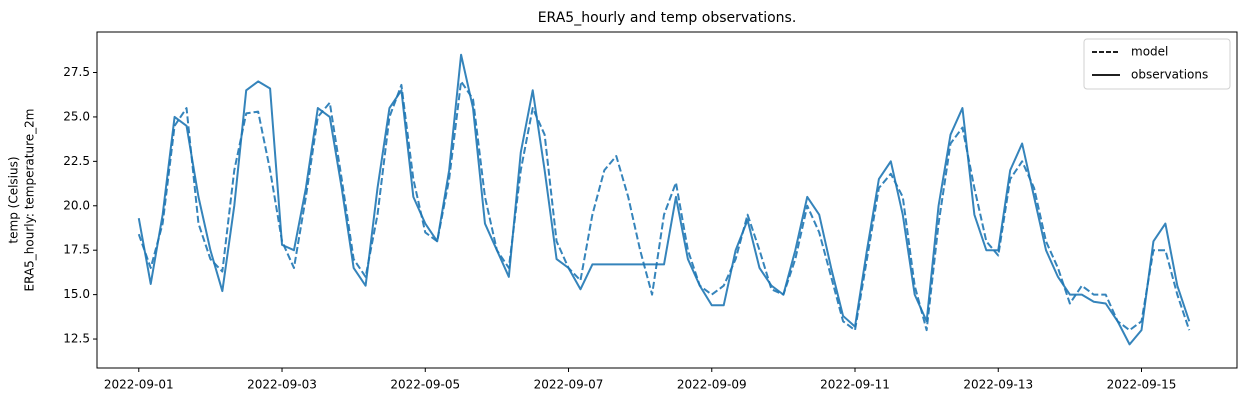 The width and height of the screenshot is (1258, 404). What do you see at coordinates (76, 339) in the screenshot?
I see `y-tick-label: 12.5` at bounding box center [76, 339].